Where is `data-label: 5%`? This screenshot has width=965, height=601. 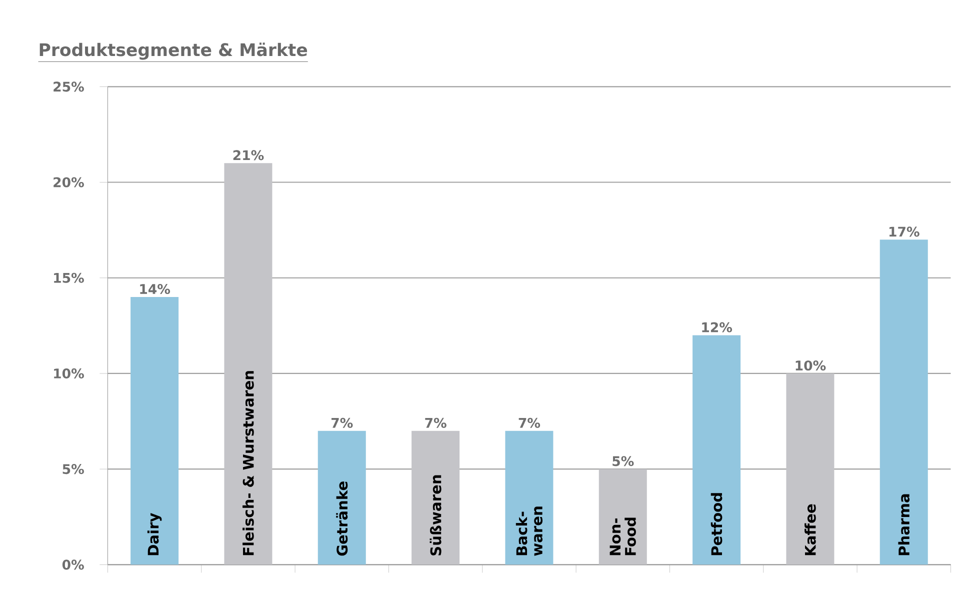
data-label: 5% is located at coordinates (623, 461).